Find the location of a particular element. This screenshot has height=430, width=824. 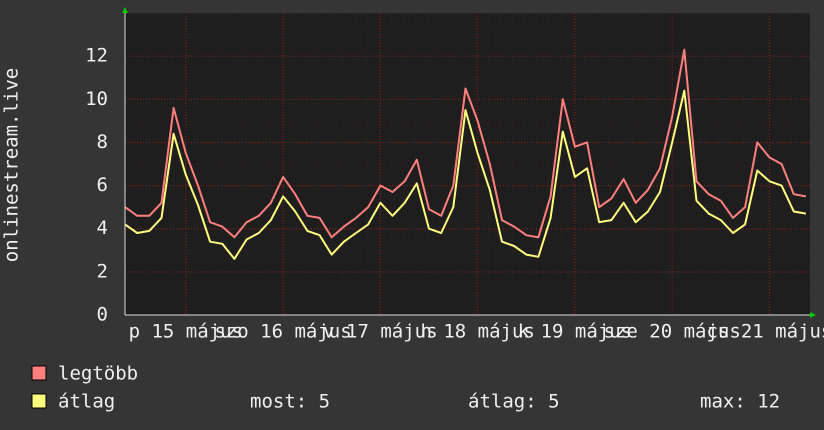

y-tick-label: 4 is located at coordinates (102, 228).